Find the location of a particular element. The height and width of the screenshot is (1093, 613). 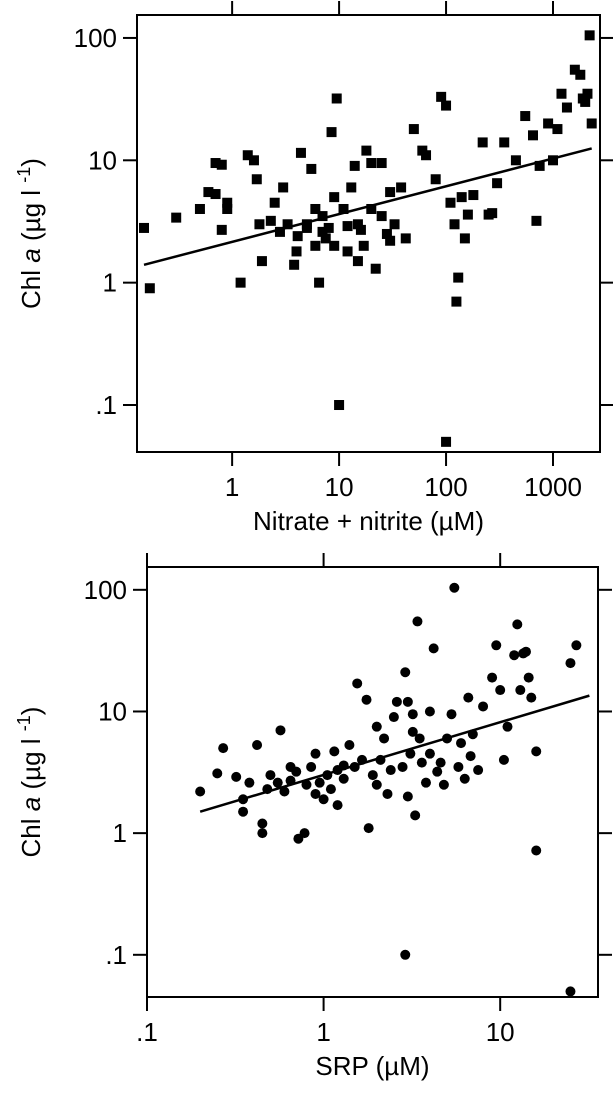

y-tick-label: .1 is located at coordinates (116, 955).